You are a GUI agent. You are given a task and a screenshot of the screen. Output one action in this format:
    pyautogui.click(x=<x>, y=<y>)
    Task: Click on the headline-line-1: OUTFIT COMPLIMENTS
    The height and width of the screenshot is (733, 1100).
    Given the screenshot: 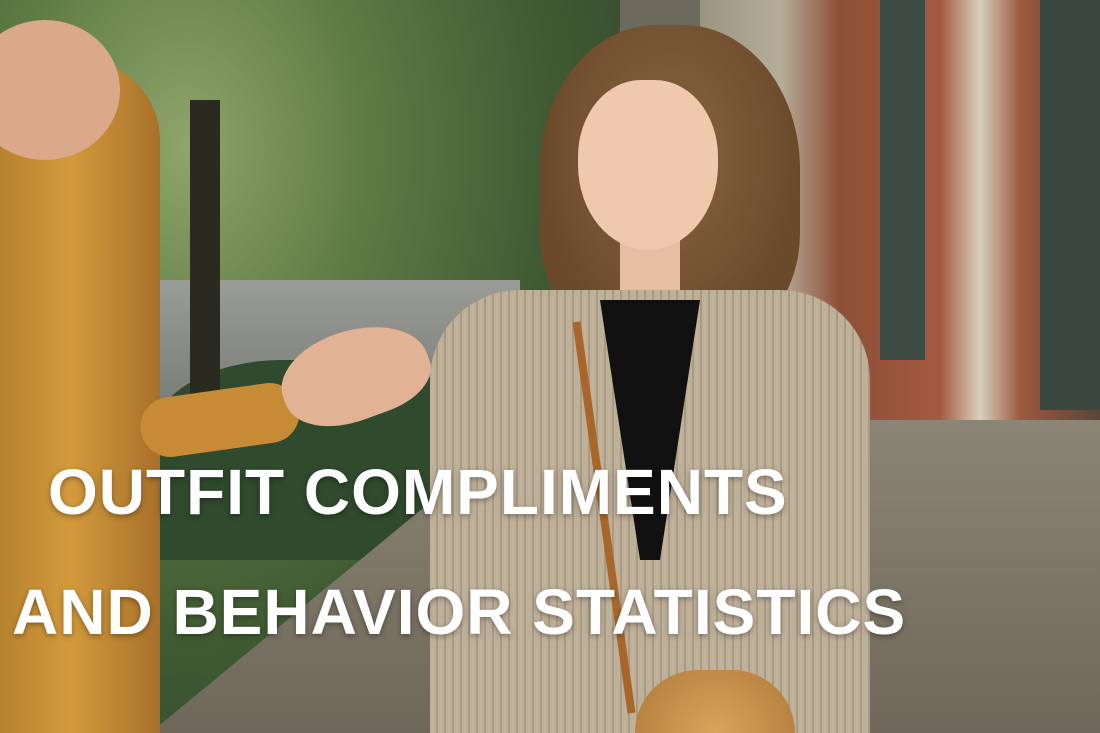 What is the action you would take?
    pyautogui.click(x=418, y=492)
    